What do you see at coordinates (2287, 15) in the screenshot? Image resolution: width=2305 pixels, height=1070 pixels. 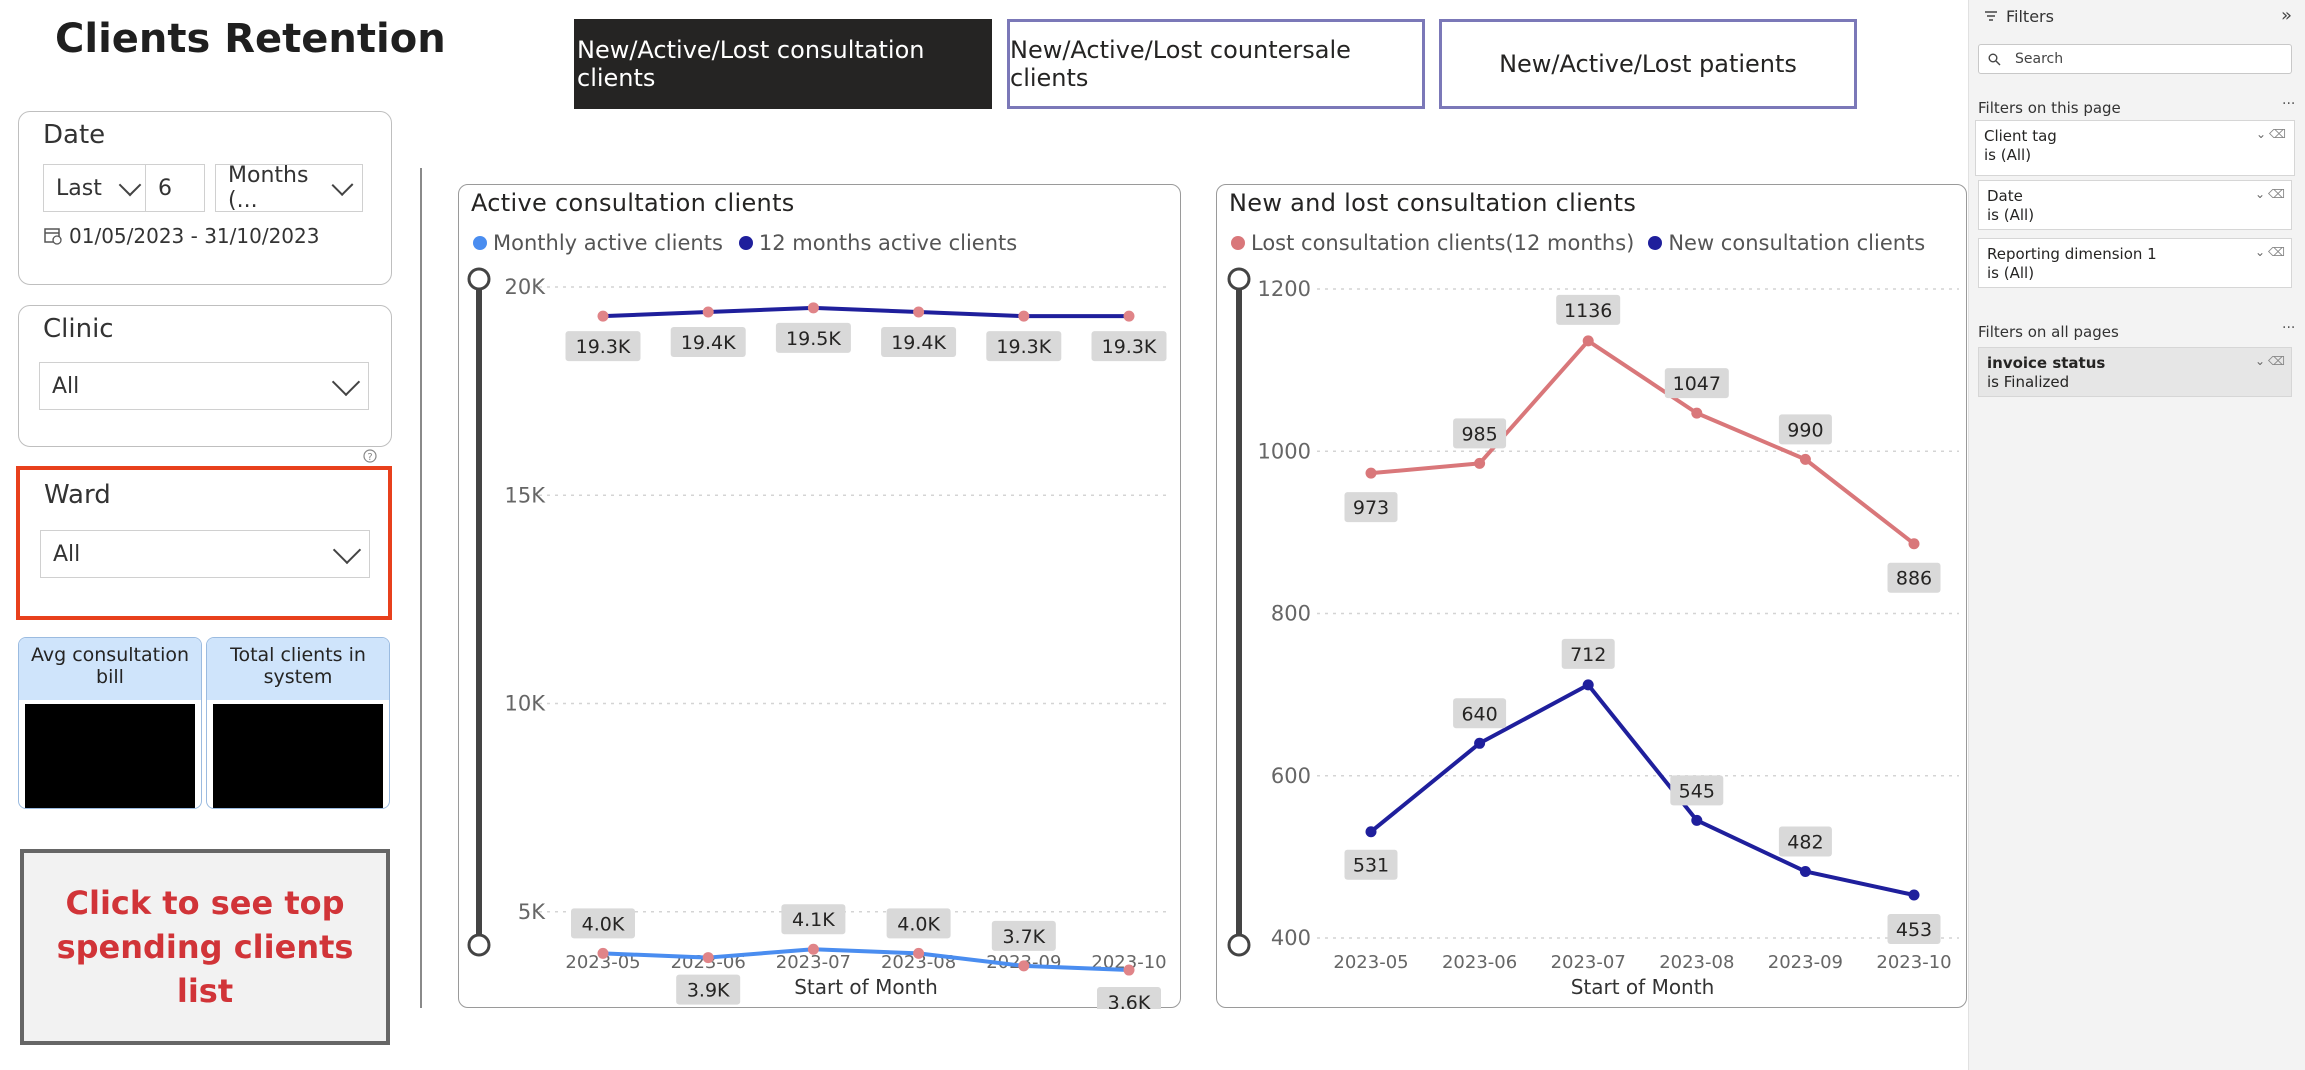 I see `collapse-pane-icon: »` at bounding box center [2287, 15].